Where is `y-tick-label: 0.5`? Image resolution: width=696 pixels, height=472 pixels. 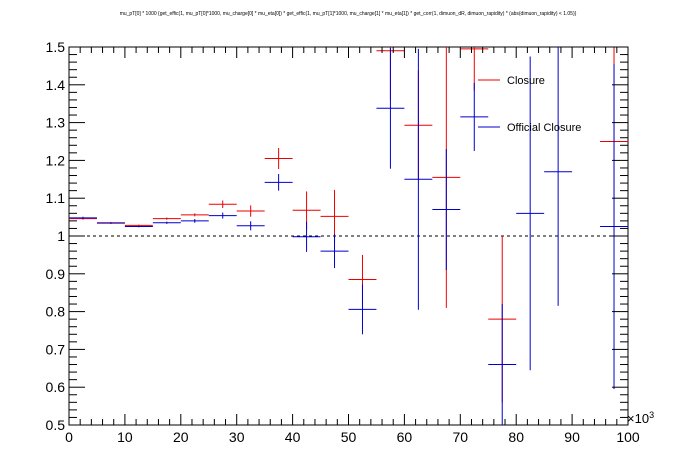
y-tick-label: 0.5 is located at coordinates (56, 425).